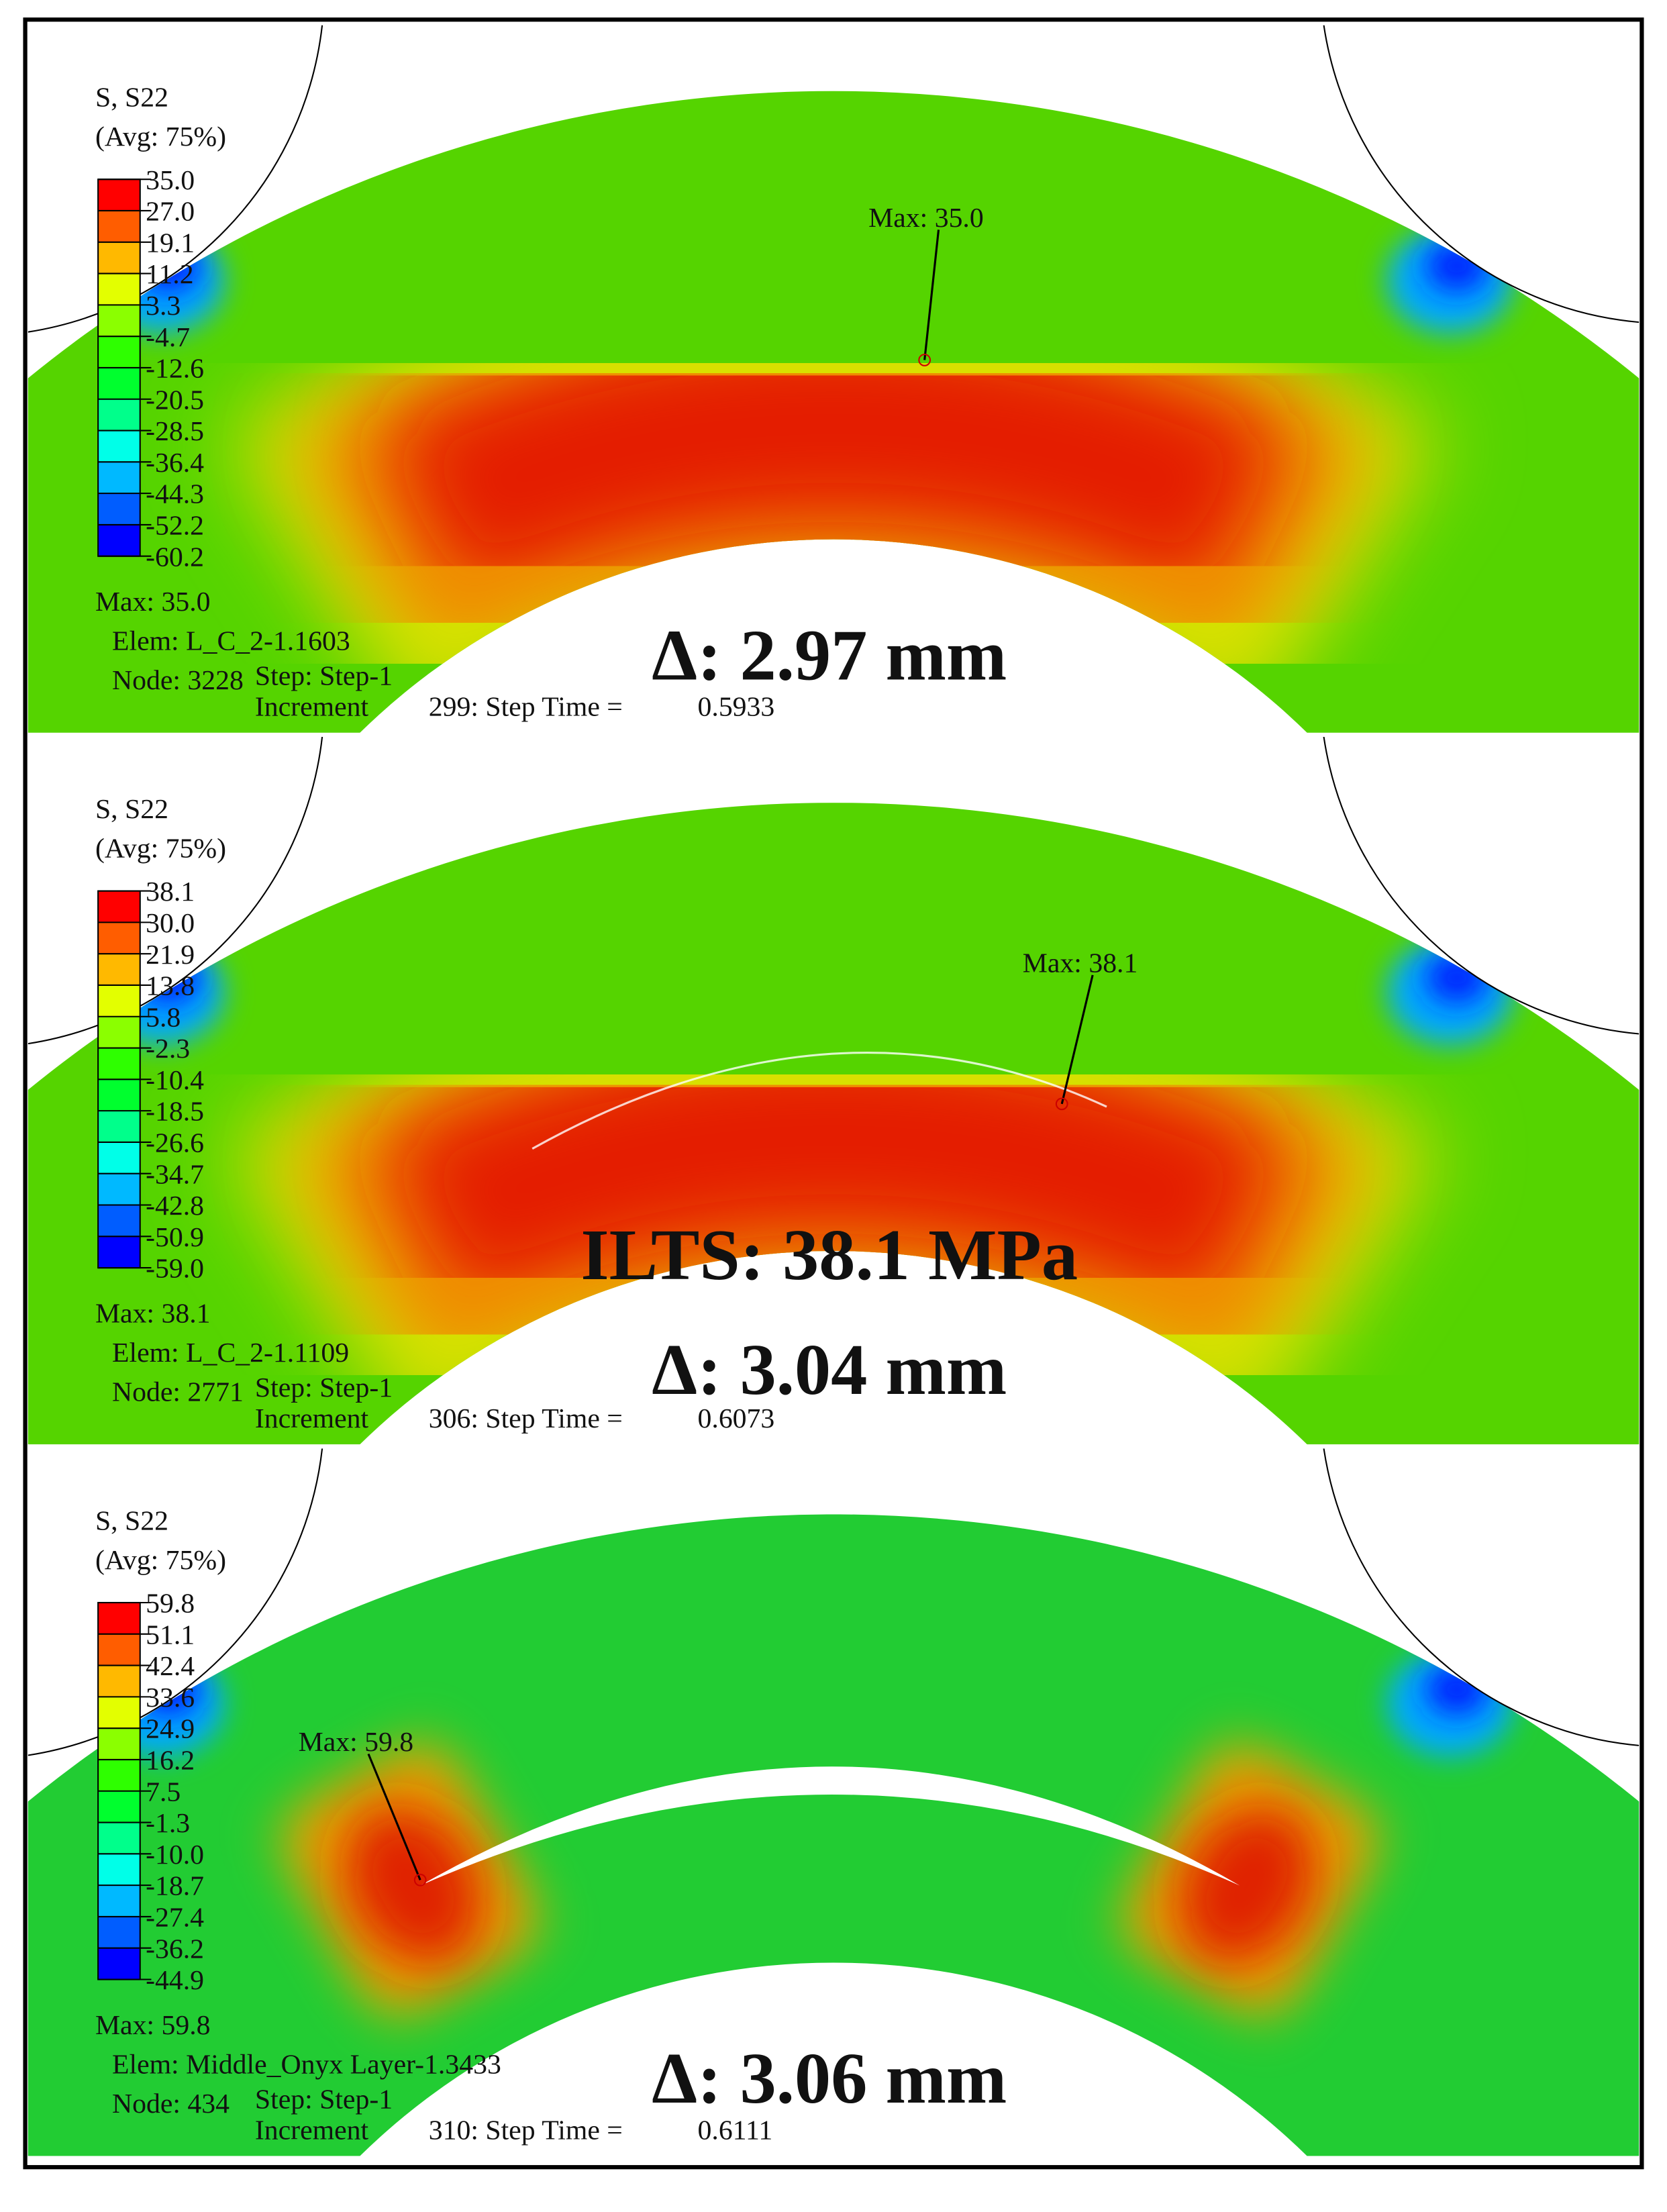 The height and width of the screenshot is (2212, 1667). Describe the element at coordinates (170, 1697) in the screenshot. I see `legend-level: 33.6` at that location.